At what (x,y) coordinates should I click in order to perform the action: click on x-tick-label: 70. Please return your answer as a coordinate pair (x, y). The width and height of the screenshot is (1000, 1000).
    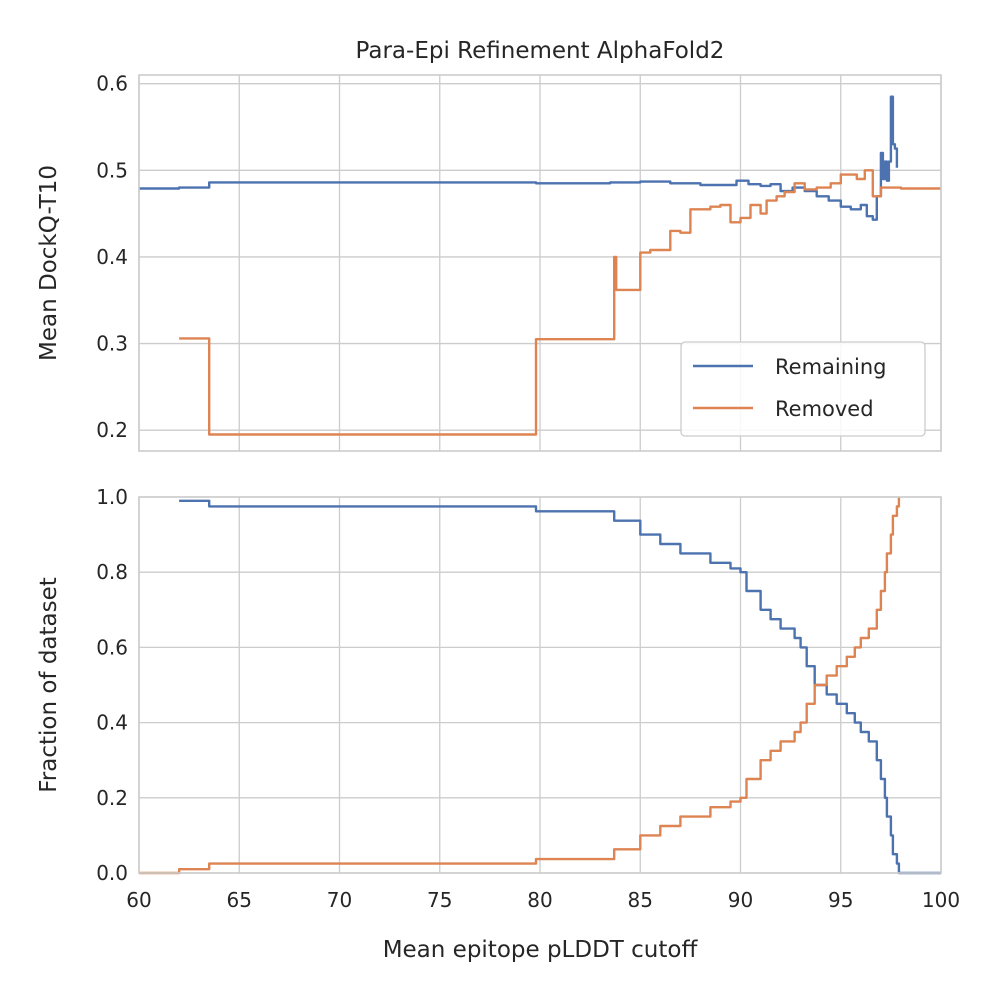
    Looking at the image, I should click on (339, 900).